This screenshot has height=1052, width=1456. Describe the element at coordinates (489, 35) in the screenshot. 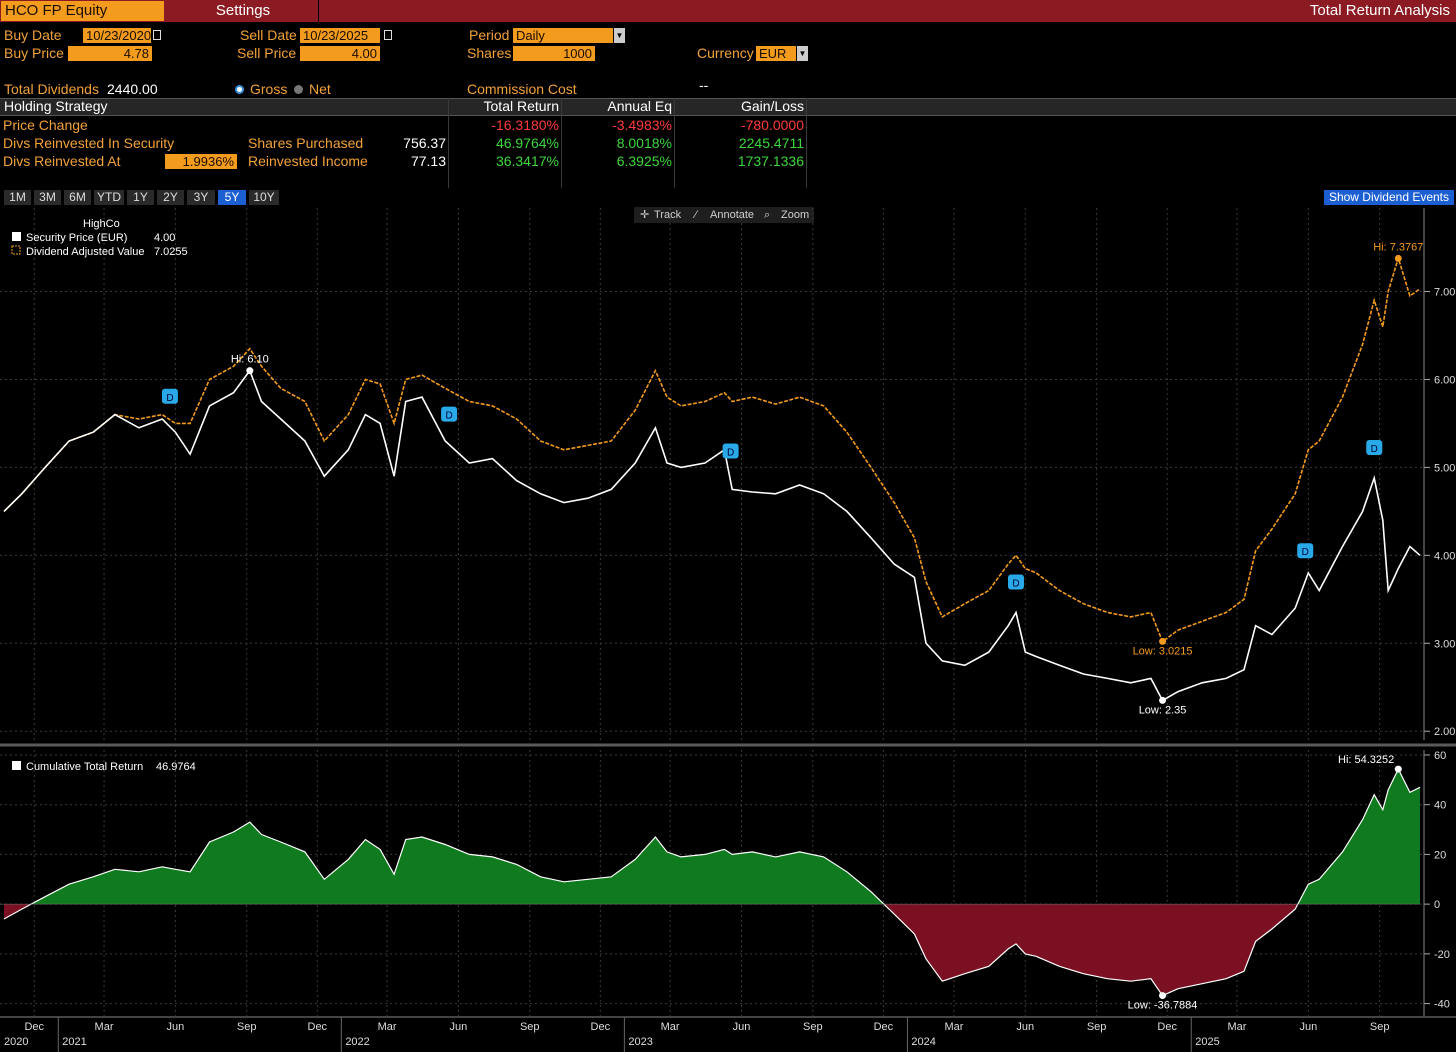

I see `period-label: Period` at that location.